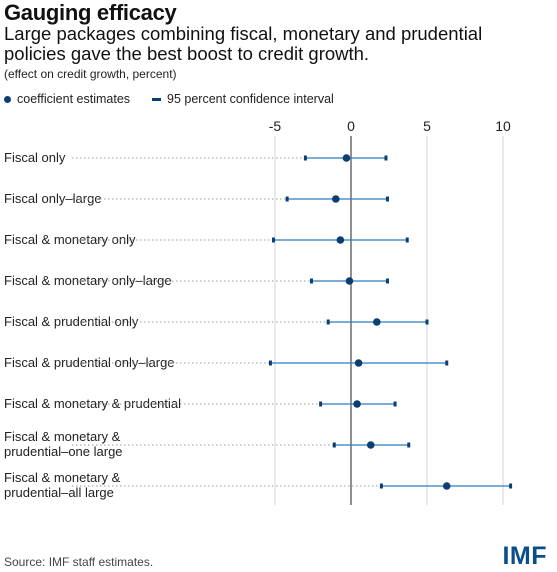 The height and width of the screenshot is (572, 557). Describe the element at coordinates (275, 126) in the screenshot. I see `x-tick-label: -5` at that location.